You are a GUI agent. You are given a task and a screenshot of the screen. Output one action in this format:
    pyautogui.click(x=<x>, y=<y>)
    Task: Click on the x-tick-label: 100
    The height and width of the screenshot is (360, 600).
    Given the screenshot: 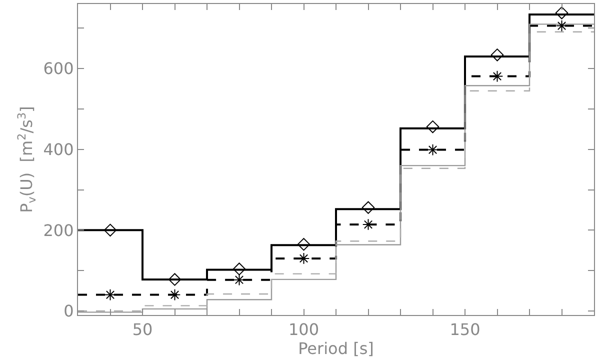 What is the action you would take?
    pyautogui.click(x=304, y=330)
    